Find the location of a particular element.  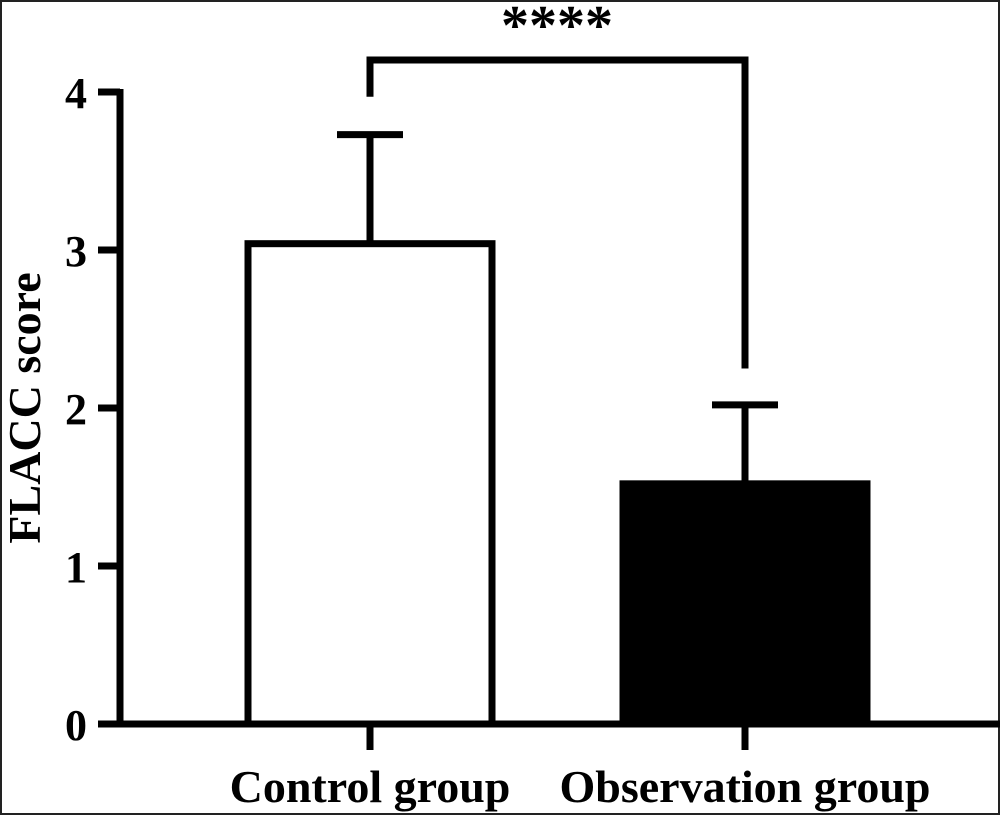

bar-observation-group is located at coordinates (745, 604).